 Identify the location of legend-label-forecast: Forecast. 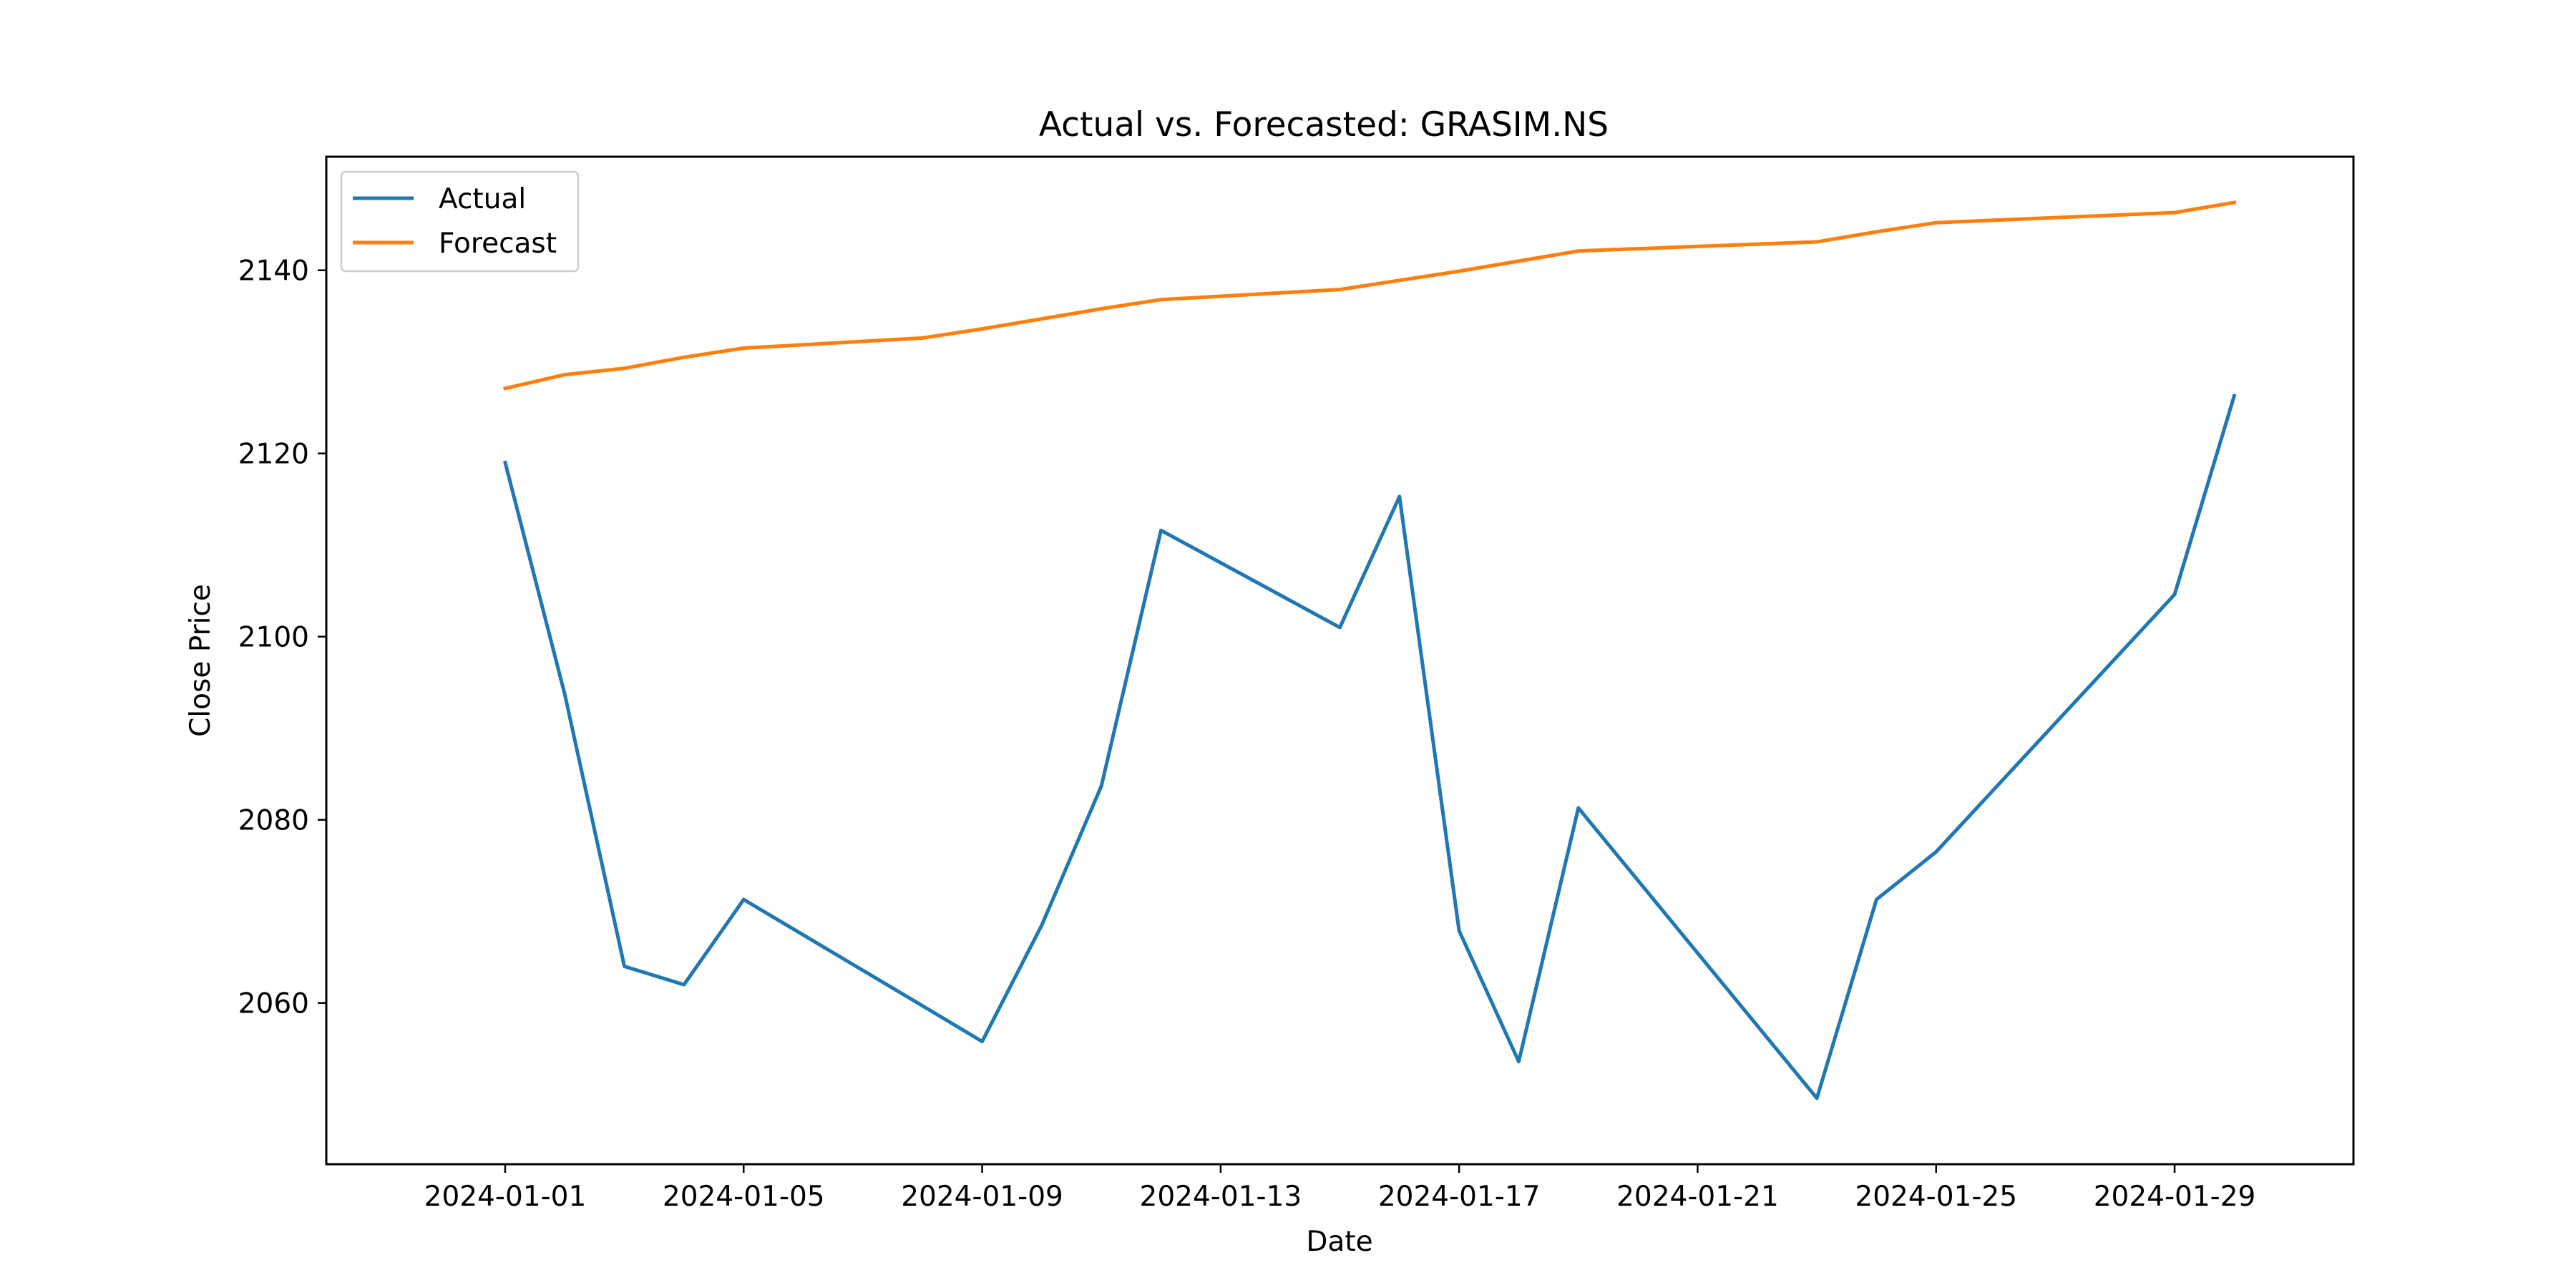
(498, 244).